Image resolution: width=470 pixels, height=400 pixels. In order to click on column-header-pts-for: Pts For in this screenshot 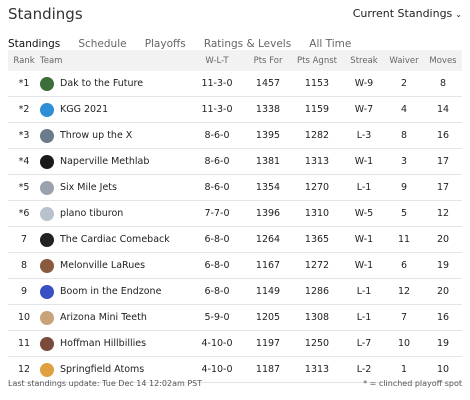, I will do `click(268, 60)`.